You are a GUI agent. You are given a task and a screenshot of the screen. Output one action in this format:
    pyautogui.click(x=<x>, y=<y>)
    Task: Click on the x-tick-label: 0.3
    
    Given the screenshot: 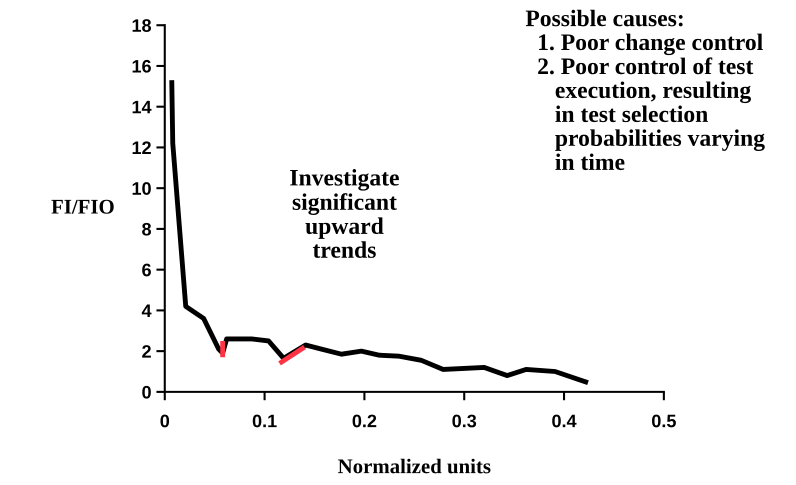 What is the action you would take?
    pyautogui.click(x=464, y=421)
    